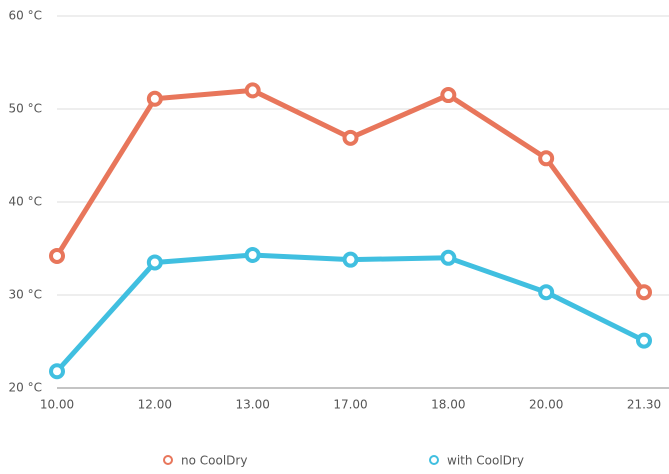 The image size is (669, 474). Describe the element at coordinates (25, 388) in the screenshot. I see `y-tick-label: 20 °C` at that location.